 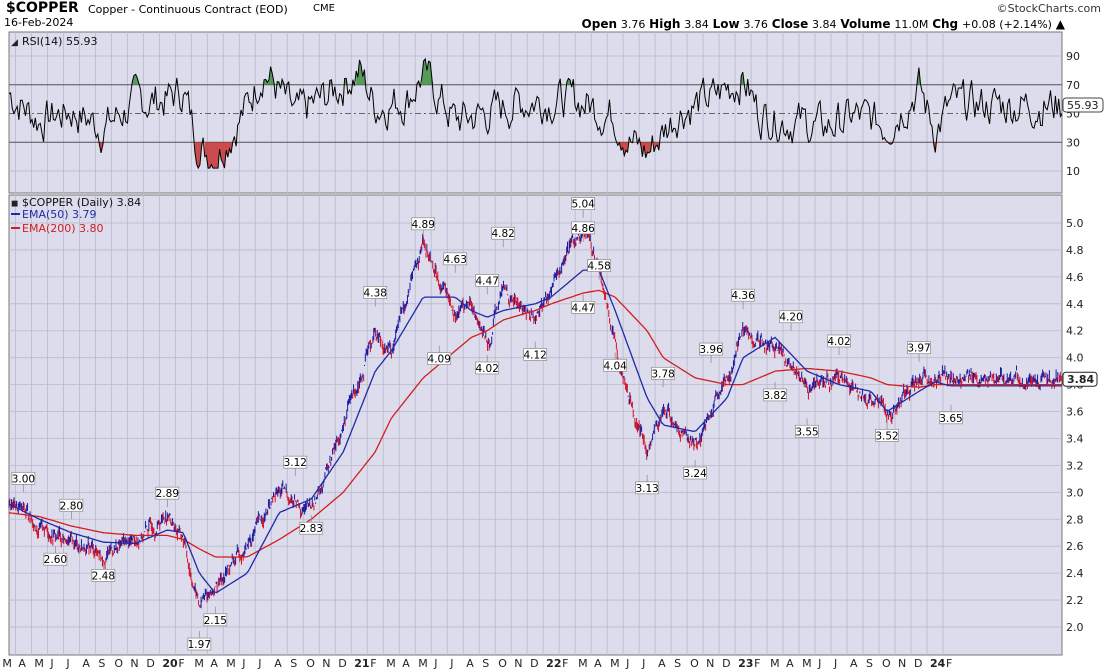 I want to click on price-tick-label: 4.0, so click(x=1075, y=358).